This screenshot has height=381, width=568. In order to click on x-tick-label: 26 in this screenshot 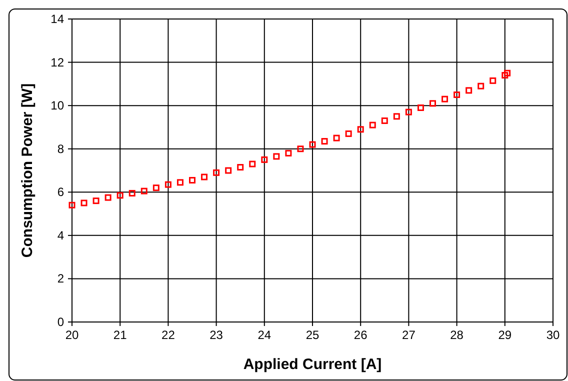, I will do `click(361, 335)`.